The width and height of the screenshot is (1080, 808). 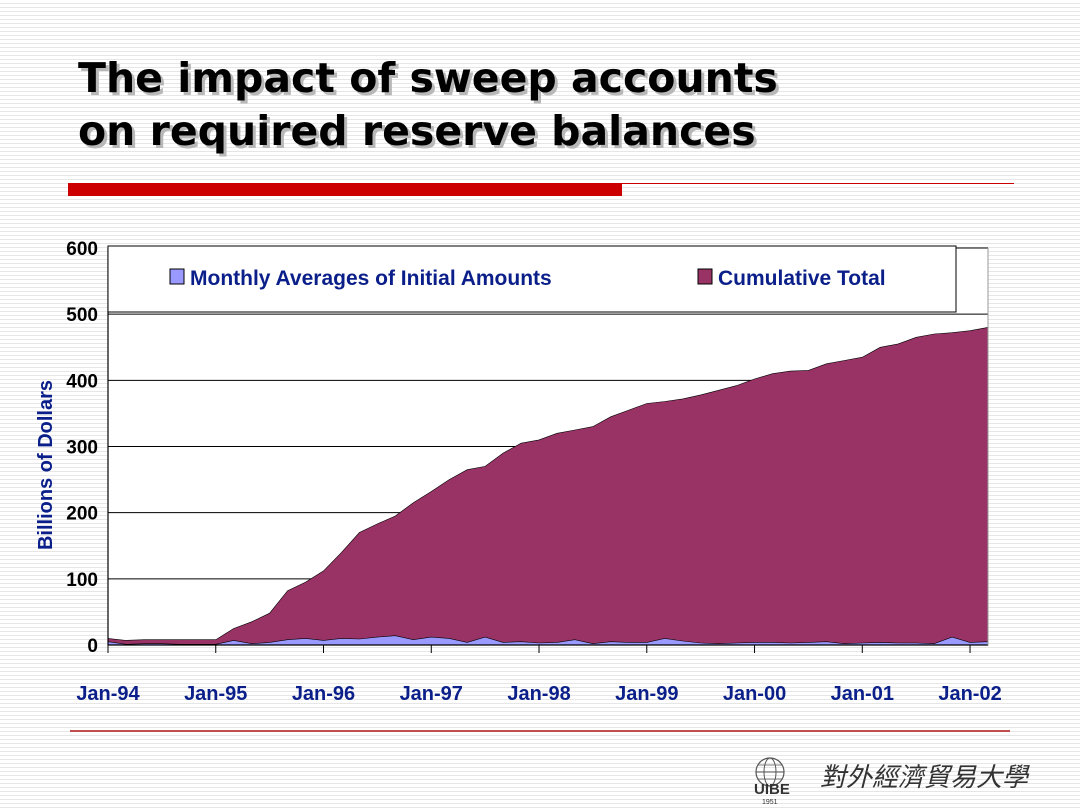 What do you see at coordinates (770, 802) in the screenshot?
I see `logo-year: 1951` at bounding box center [770, 802].